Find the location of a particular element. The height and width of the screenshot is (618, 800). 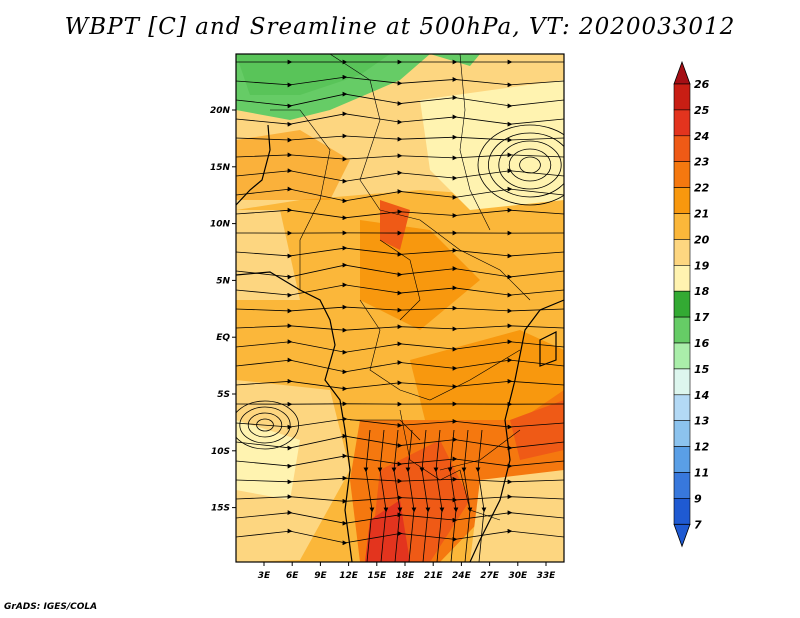

colorbar-label: 26 is located at coordinates (702, 84).